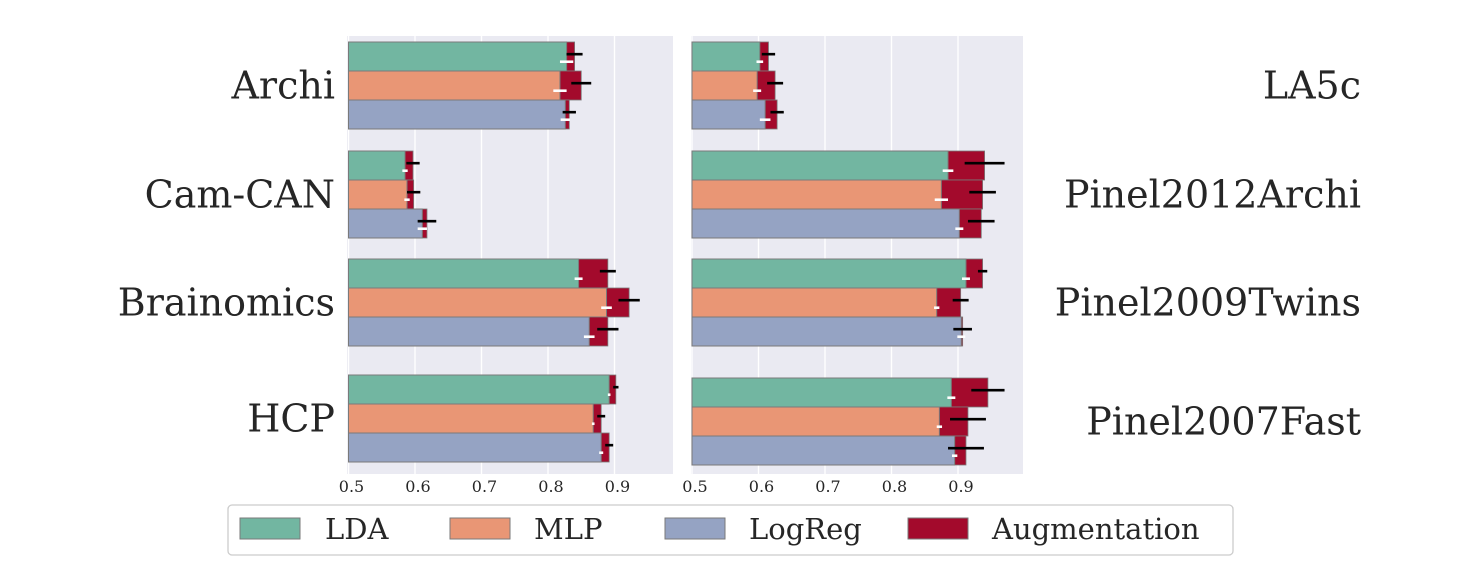 The height and width of the screenshot is (563, 1464). Describe the element at coordinates (1208, 303) in the screenshot. I see `dataset-label-pinel2009twins: Pinel2009Twins` at that location.